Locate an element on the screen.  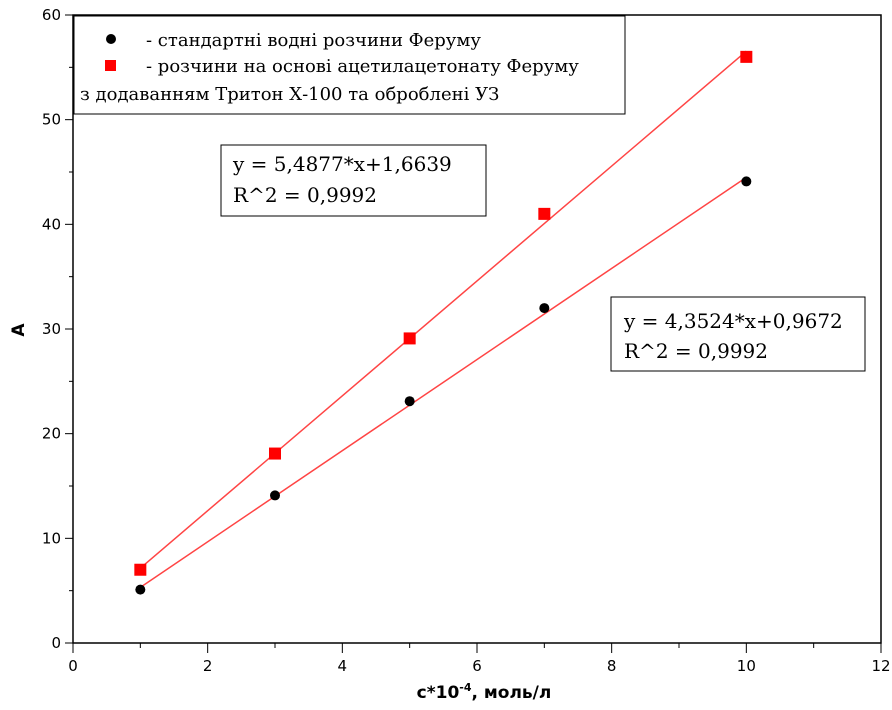
y-tick-label: 40 is located at coordinates (51, 224).